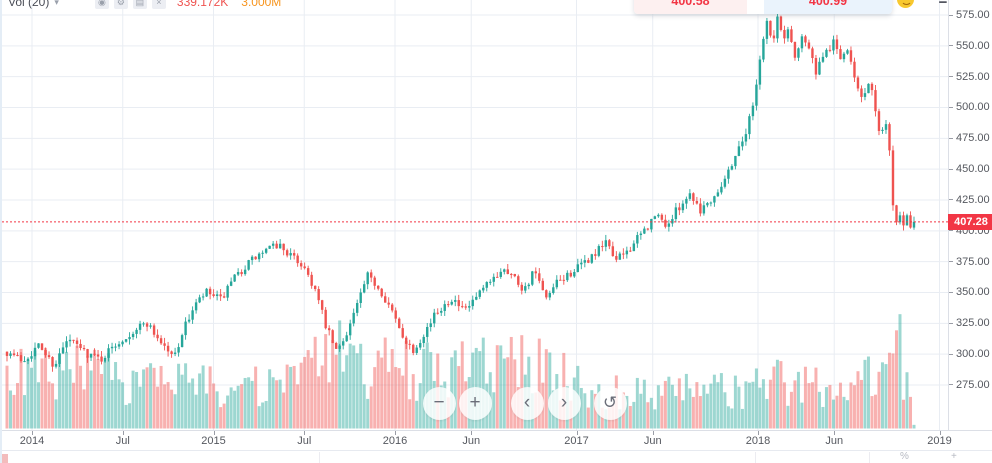  What do you see at coordinates (439, 403) in the screenshot?
I see `zoom-out-button: −` at bounding box center [439, 403].